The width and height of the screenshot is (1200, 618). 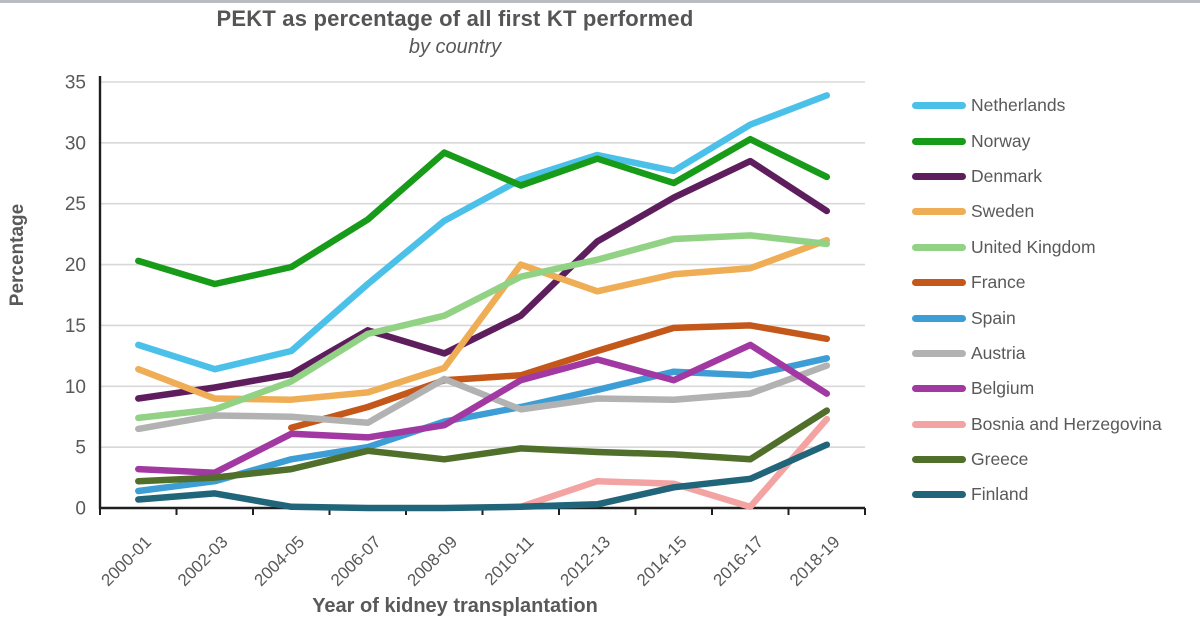 I want to click on series-line-bosnia-and-herzegovina, so click(x=674, y=463).